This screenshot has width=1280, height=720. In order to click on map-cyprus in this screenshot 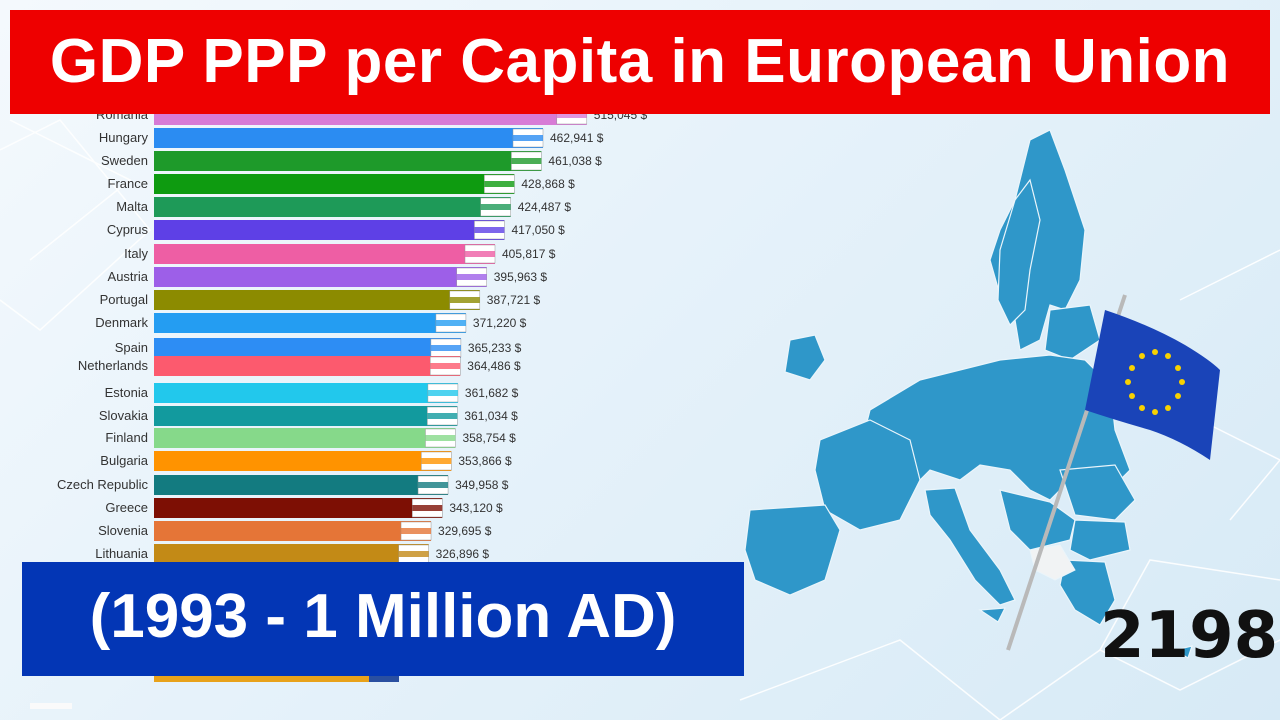, I will do `click(1183, 652)`.